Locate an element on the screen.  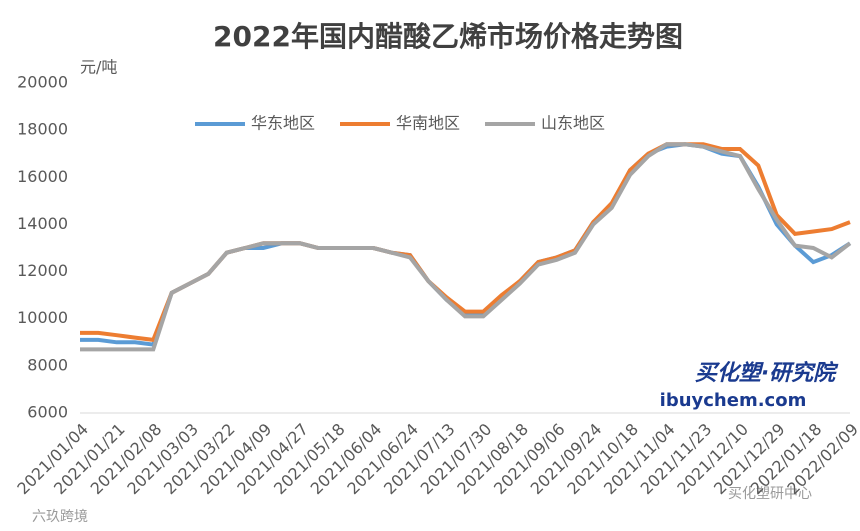
y-tick-label: 6000 is located at coordinates (47, 412).